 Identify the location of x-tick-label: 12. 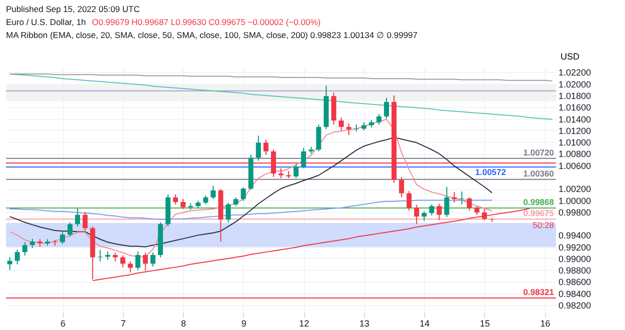
(304, 323).